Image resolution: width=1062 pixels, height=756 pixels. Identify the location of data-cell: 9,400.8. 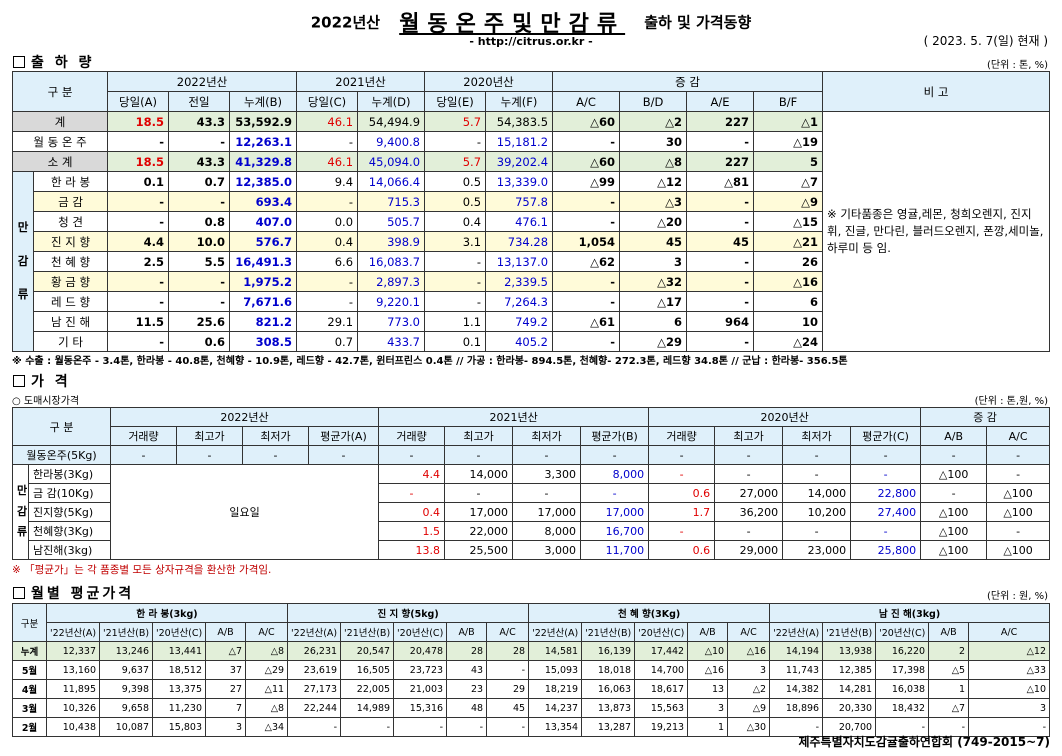
(391, 141).